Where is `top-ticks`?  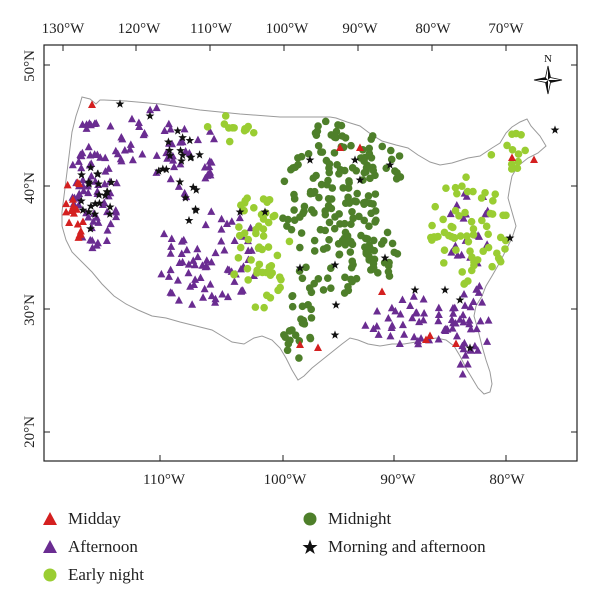
top-ticks is located at coordinates (284, 48).